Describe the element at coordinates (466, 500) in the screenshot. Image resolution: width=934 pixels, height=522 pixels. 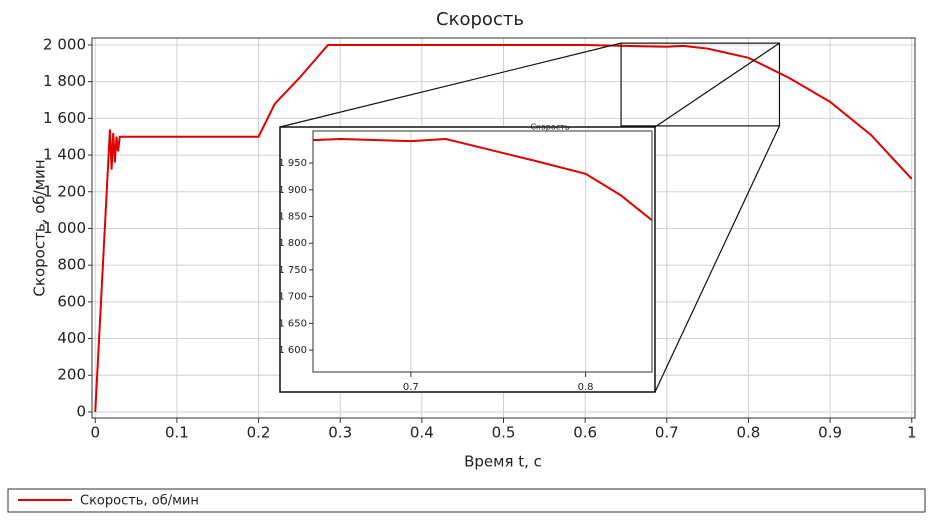
I see `legend-box` at that location.